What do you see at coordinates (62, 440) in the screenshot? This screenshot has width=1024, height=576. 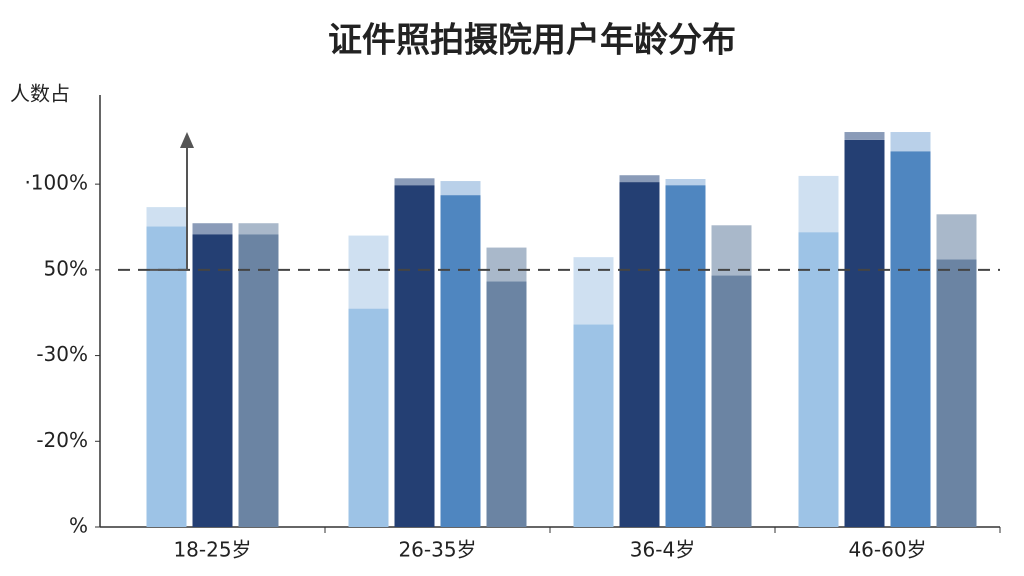 I see `y-tick-label: -20%` at bounding box center [62, 440].